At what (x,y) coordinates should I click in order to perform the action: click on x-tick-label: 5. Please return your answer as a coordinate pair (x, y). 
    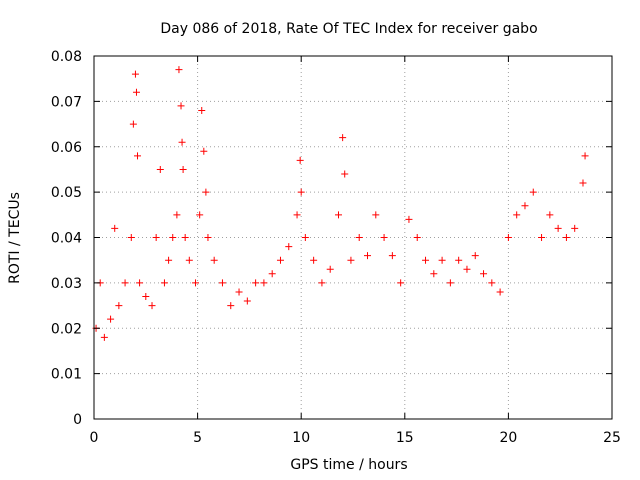
    Looking at the image, I should click on (197, 438).